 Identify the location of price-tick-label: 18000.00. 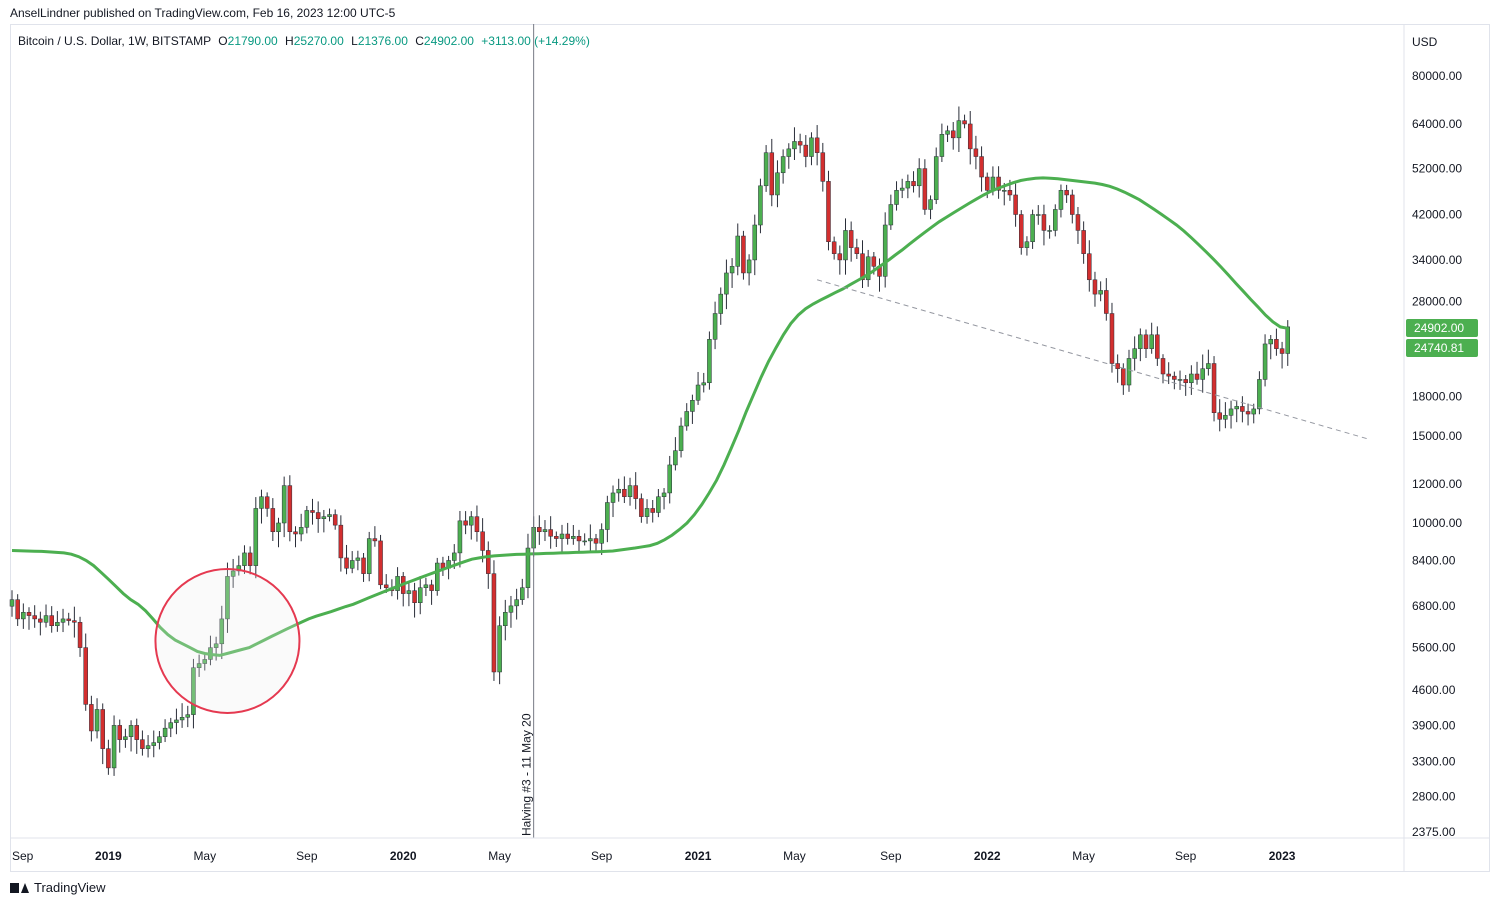
(1437, 397).